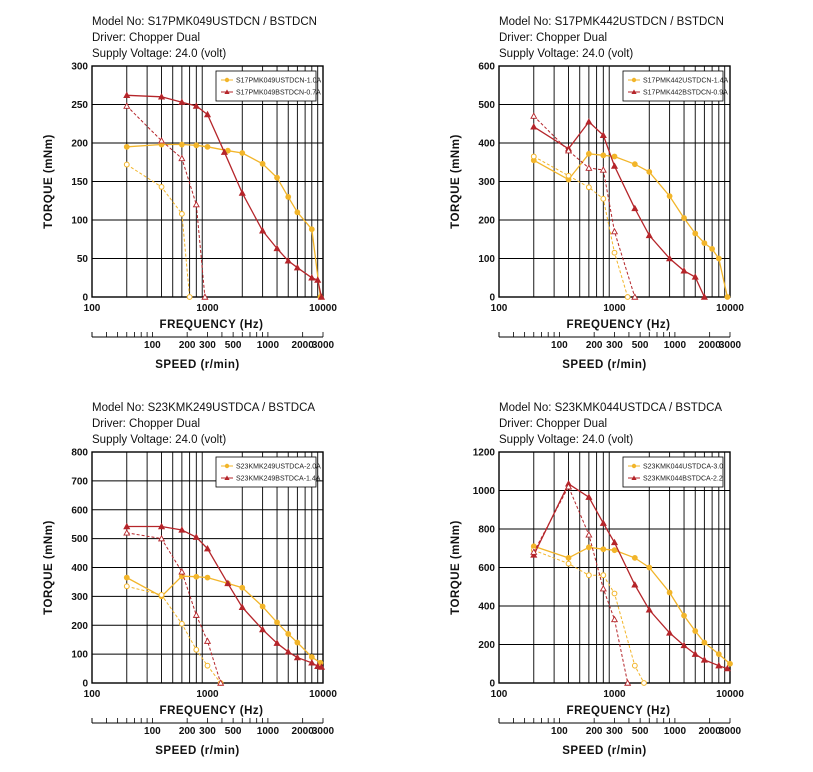  What do you see at coordinates (486, 530) in the screenshot?
I see `y-tick-label: 800` at bounding box center [486, 530].